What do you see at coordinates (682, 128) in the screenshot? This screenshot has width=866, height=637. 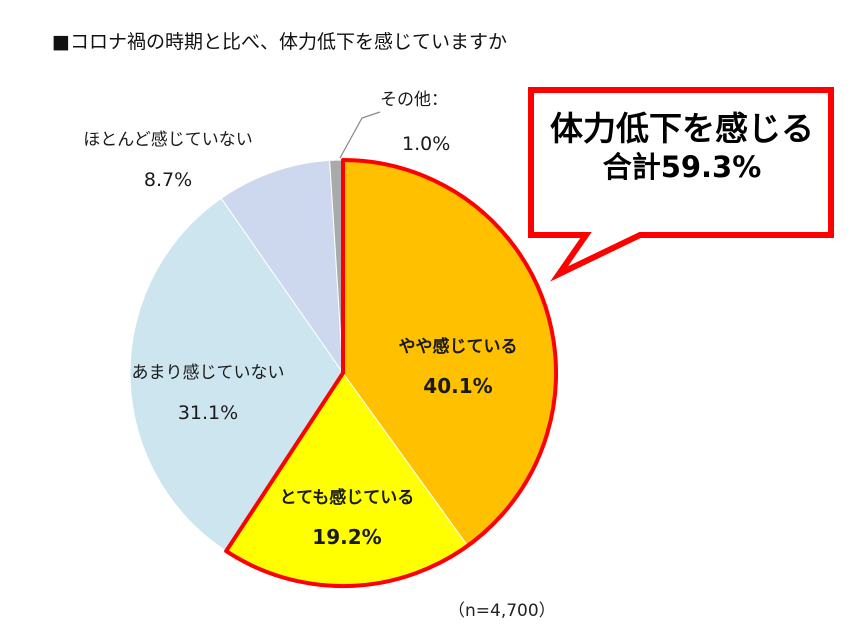 I see `callout-line1: 体力低下を感じる` at bounding box center [682, 128].